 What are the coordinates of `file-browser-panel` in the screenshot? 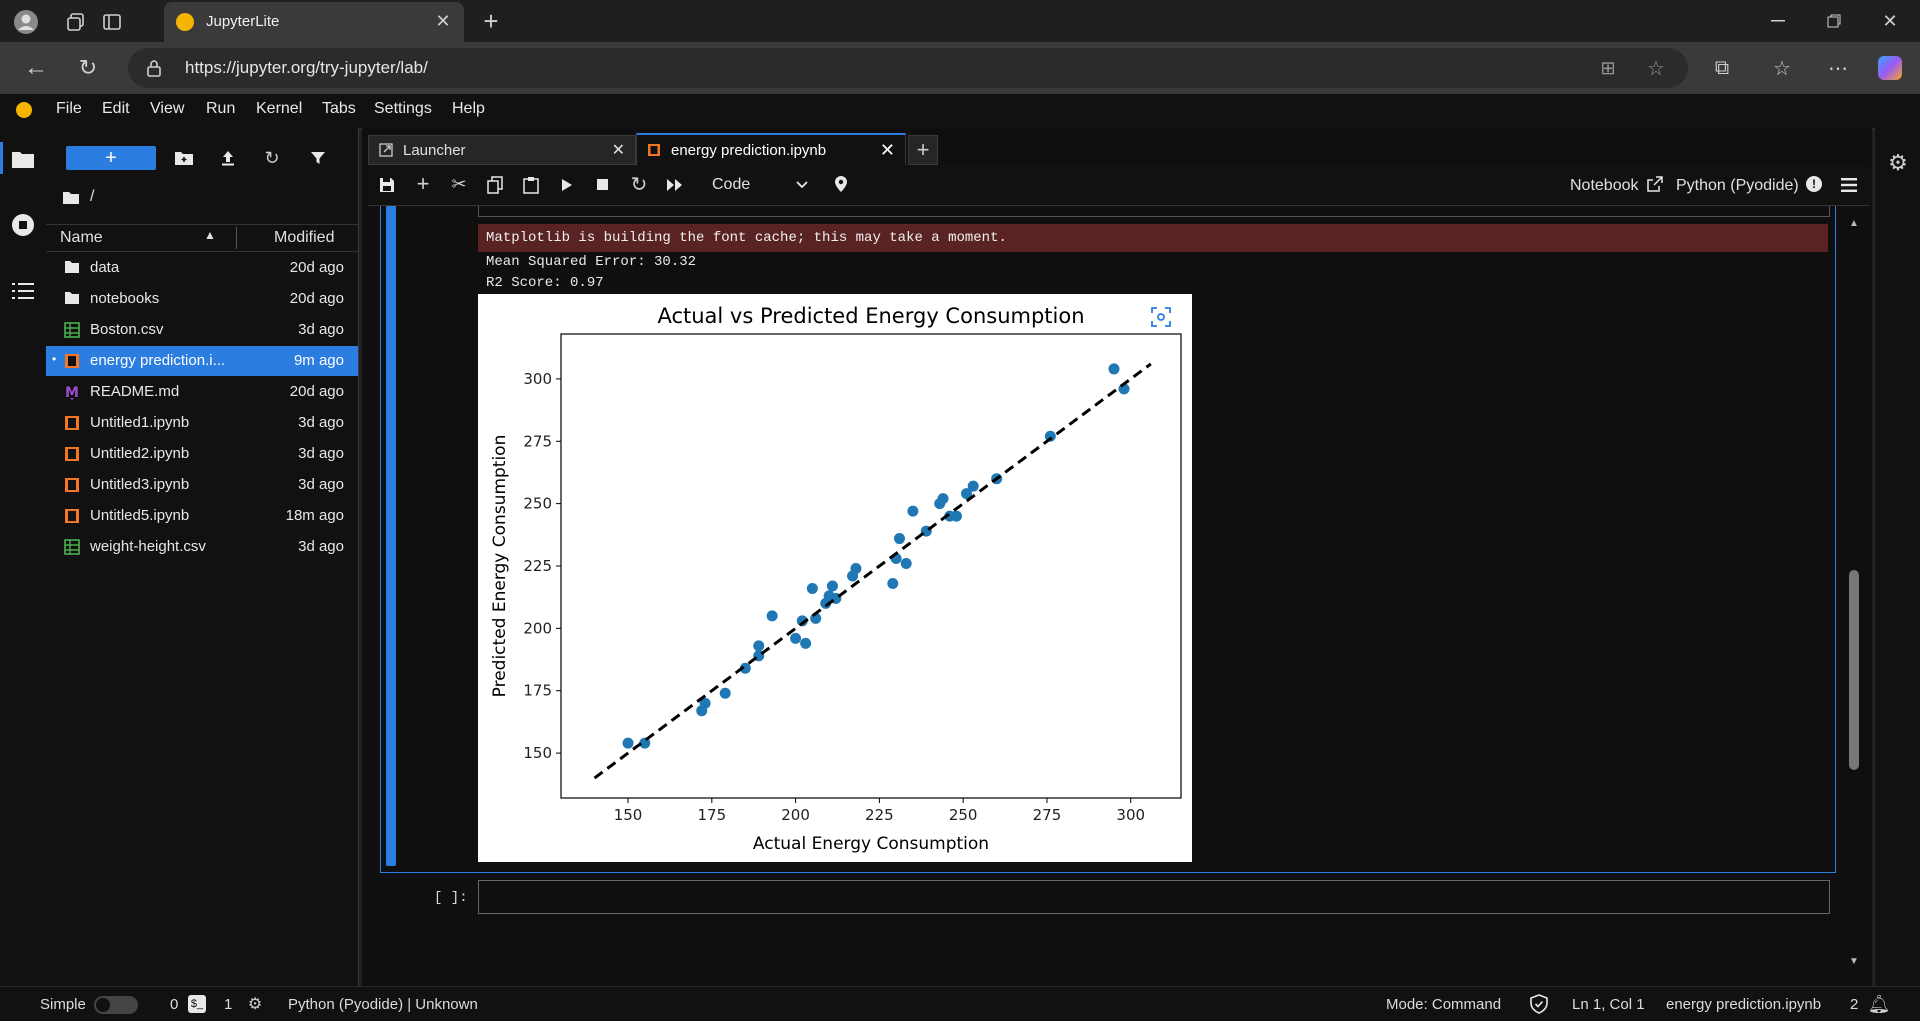 It's located at (201, 557).